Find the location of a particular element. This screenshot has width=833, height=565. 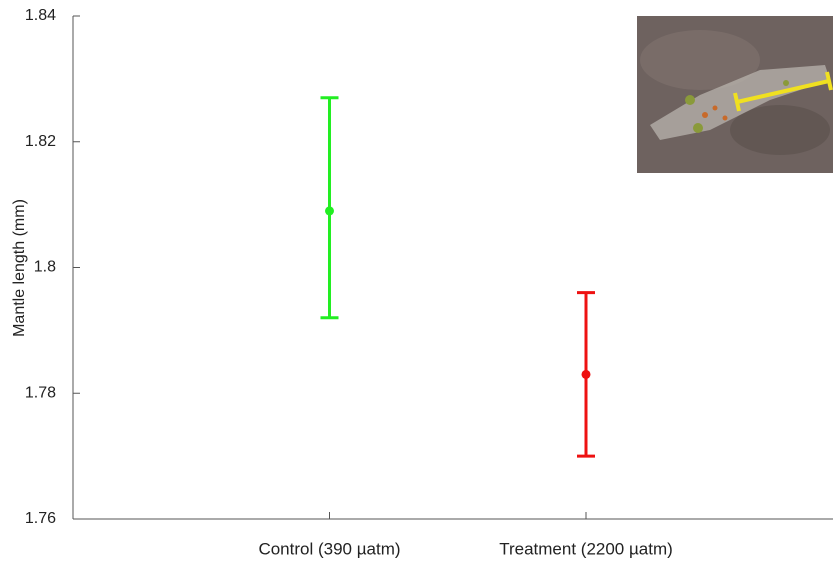

x-tick-label: Treatment (2200 µatm) is located at coordinates (586, 548).